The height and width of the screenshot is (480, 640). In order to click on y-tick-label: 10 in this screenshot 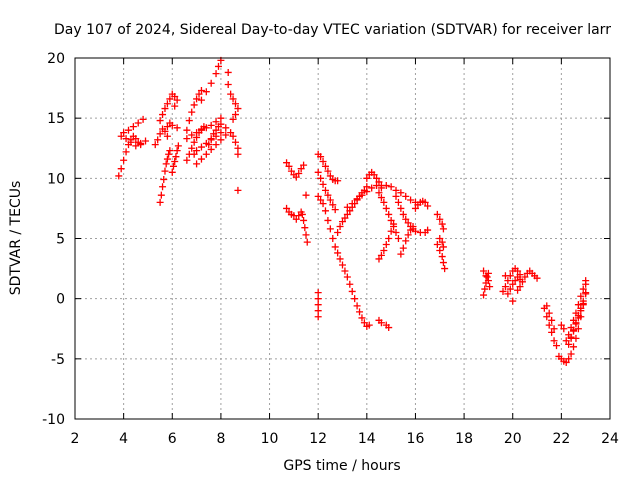, I will do `click(56, 179)`.